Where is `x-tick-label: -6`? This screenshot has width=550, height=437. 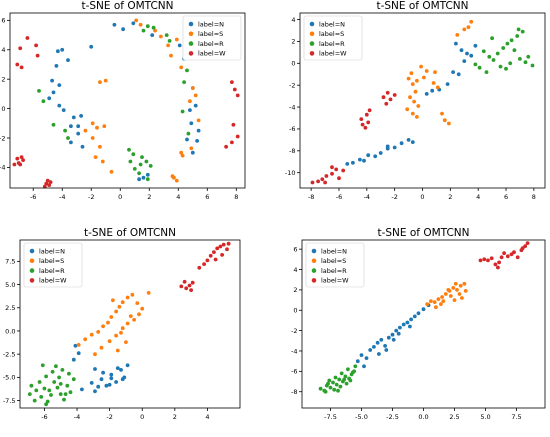 x-tick-label: -6 is located at coordinates (44, 417).